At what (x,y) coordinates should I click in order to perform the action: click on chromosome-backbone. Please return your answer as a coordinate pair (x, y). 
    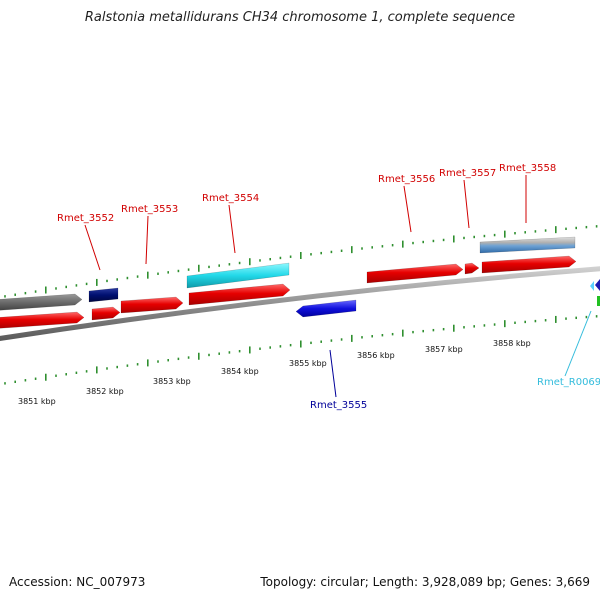
    Looking at the image, I should click on (300, 303).